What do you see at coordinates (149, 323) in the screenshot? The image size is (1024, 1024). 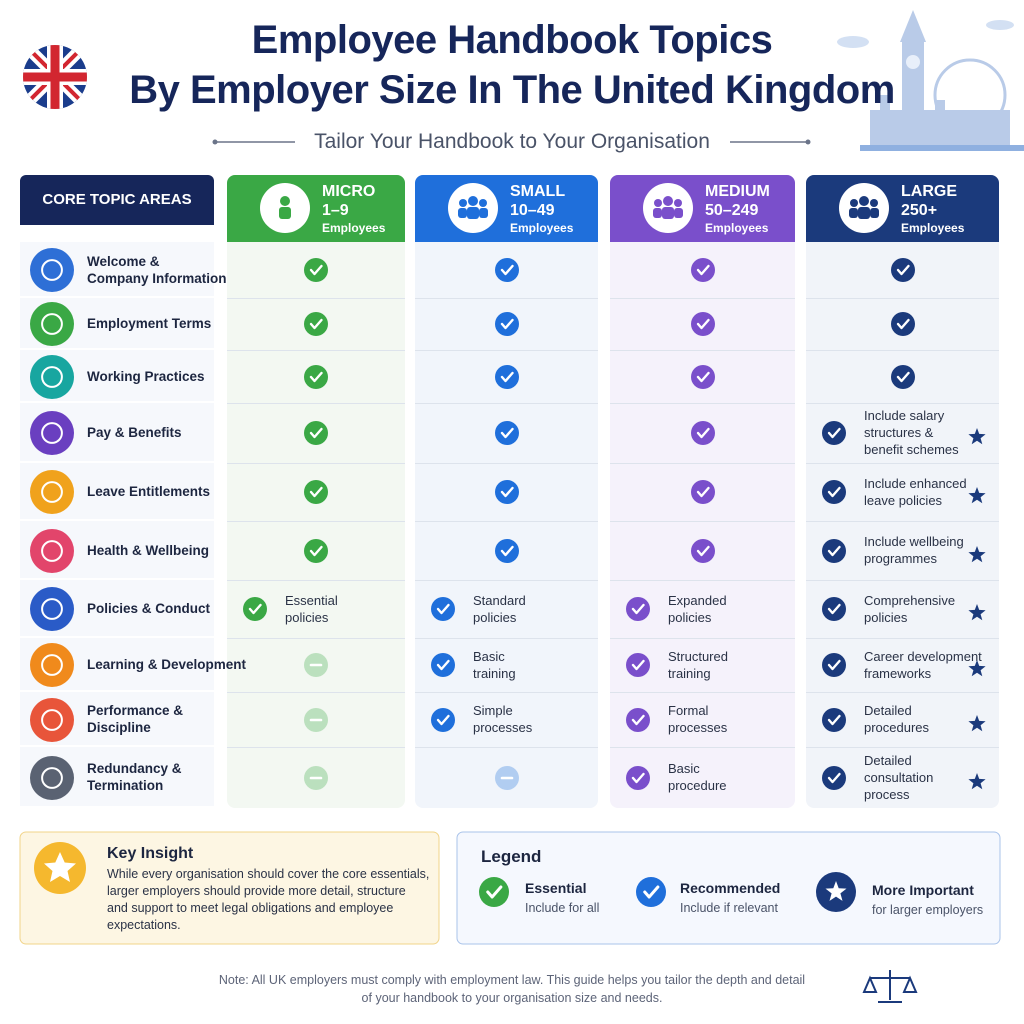 I see `topic-label: Employment Terms` at bounding box center [149, 323].